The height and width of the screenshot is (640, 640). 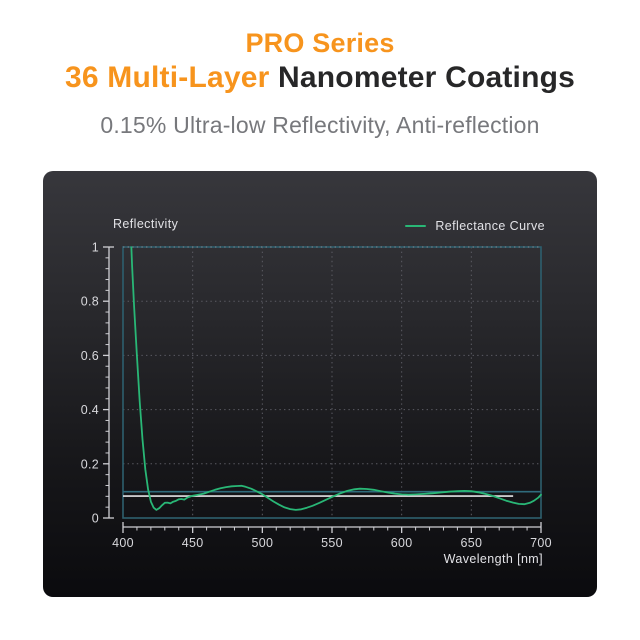 What do you see at coordinates (167, 78) in the screenshot?
I see `title-line2-accent: 36 Multi-Layer` at bounding box center [167, 78].